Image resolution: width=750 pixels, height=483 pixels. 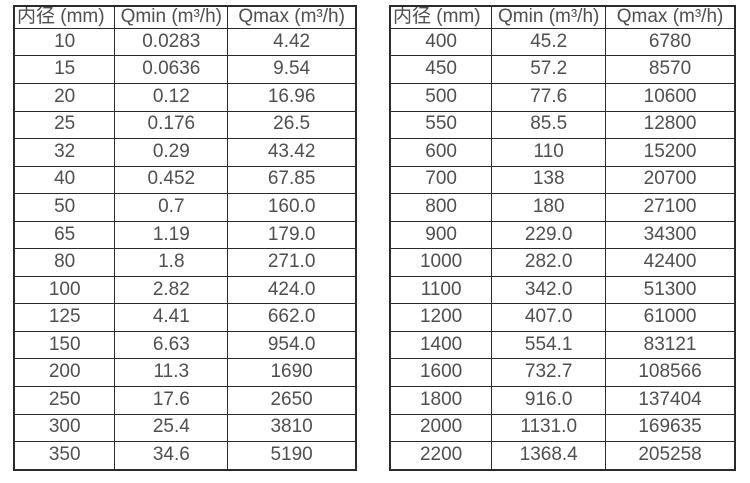 I want to click on table-row: 15 0.0636 9.54, so click(x=185, y=69).